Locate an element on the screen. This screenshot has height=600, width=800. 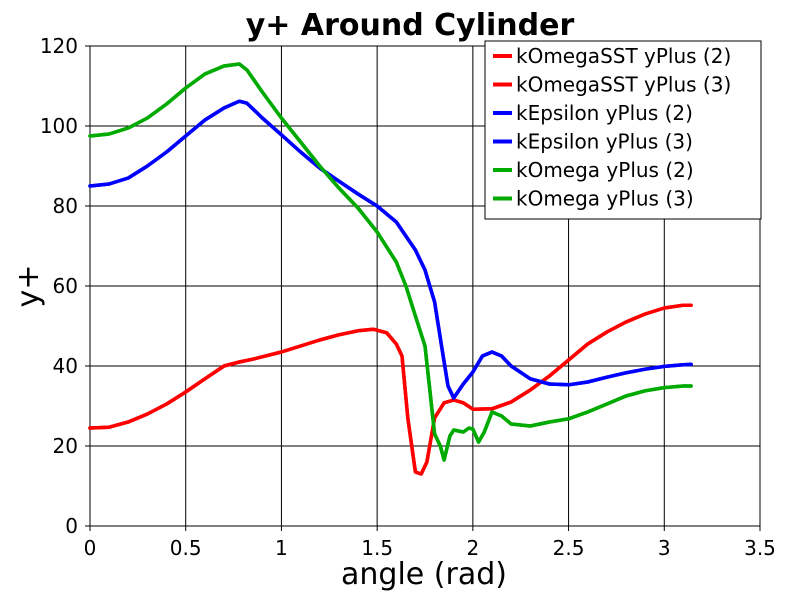
x-tick-label: 2.5 is located at coordinates (569, 548).